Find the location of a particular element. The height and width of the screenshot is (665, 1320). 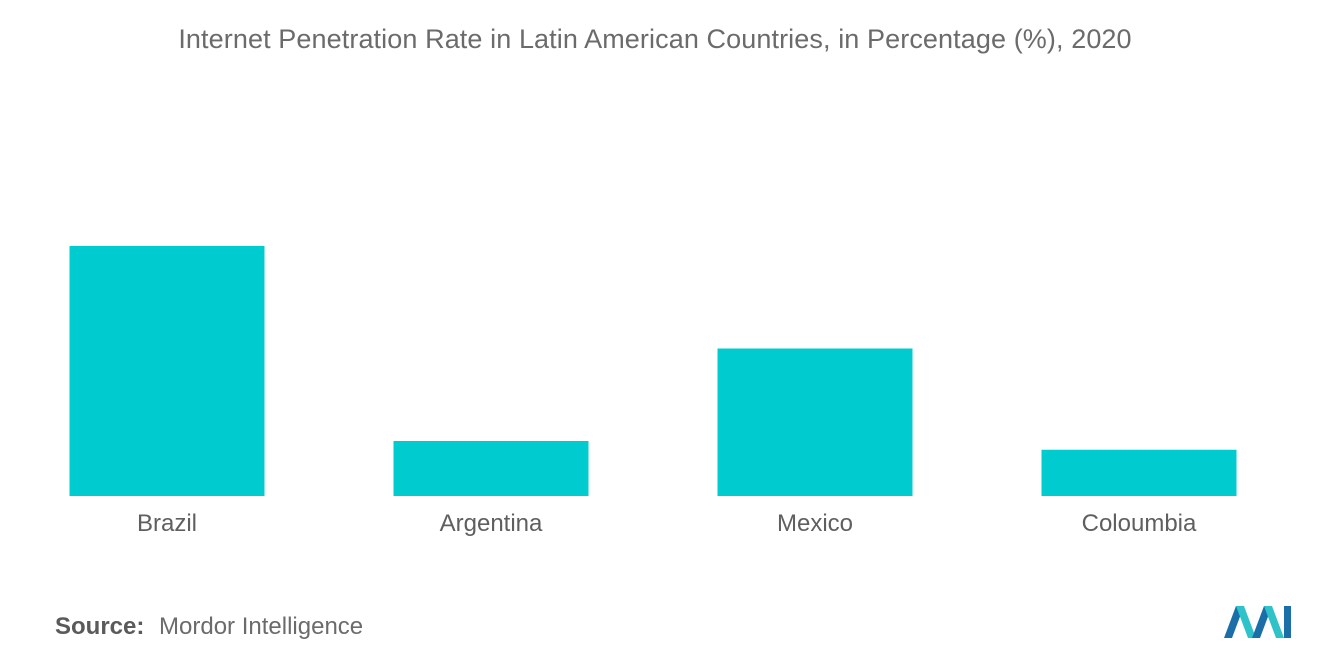

source-line: Source: Mordor Intelligence is located at coordinates (209, 627).